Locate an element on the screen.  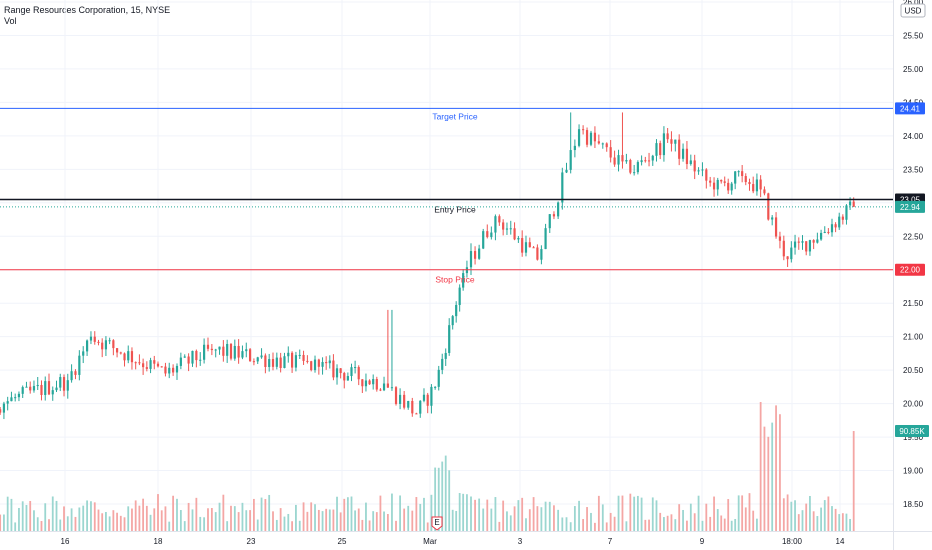
price-tick-label: 20.00 is located at coordinates (913, 404).